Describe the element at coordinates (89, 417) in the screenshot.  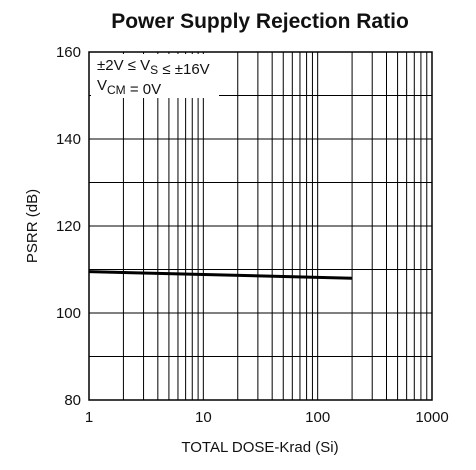
I see `x-tick-label: 1` at that location.